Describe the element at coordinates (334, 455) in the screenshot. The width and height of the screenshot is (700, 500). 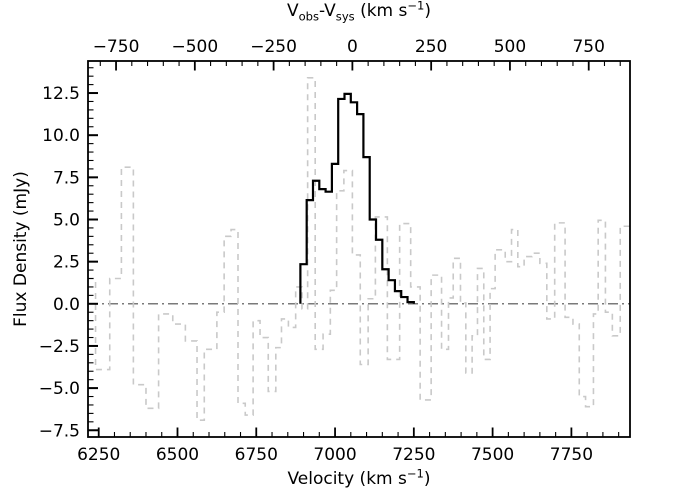
I see `x-tick-label: 7000` at that location.